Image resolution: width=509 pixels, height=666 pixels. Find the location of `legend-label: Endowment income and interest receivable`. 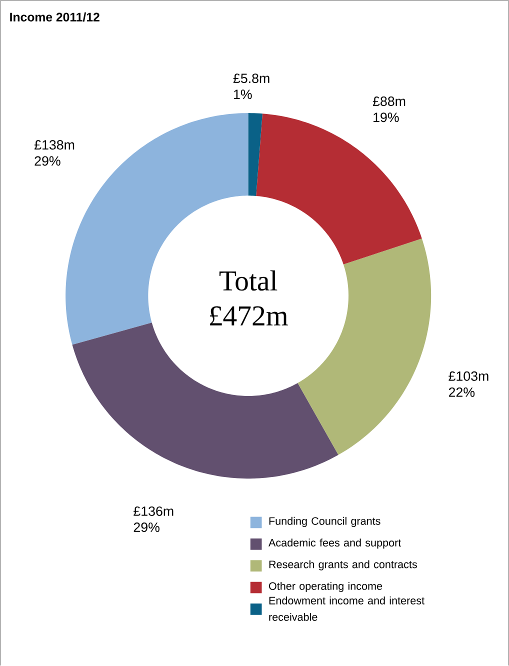

legend-label: Endowment income and interest receivable is located at coordinates (346, 608).